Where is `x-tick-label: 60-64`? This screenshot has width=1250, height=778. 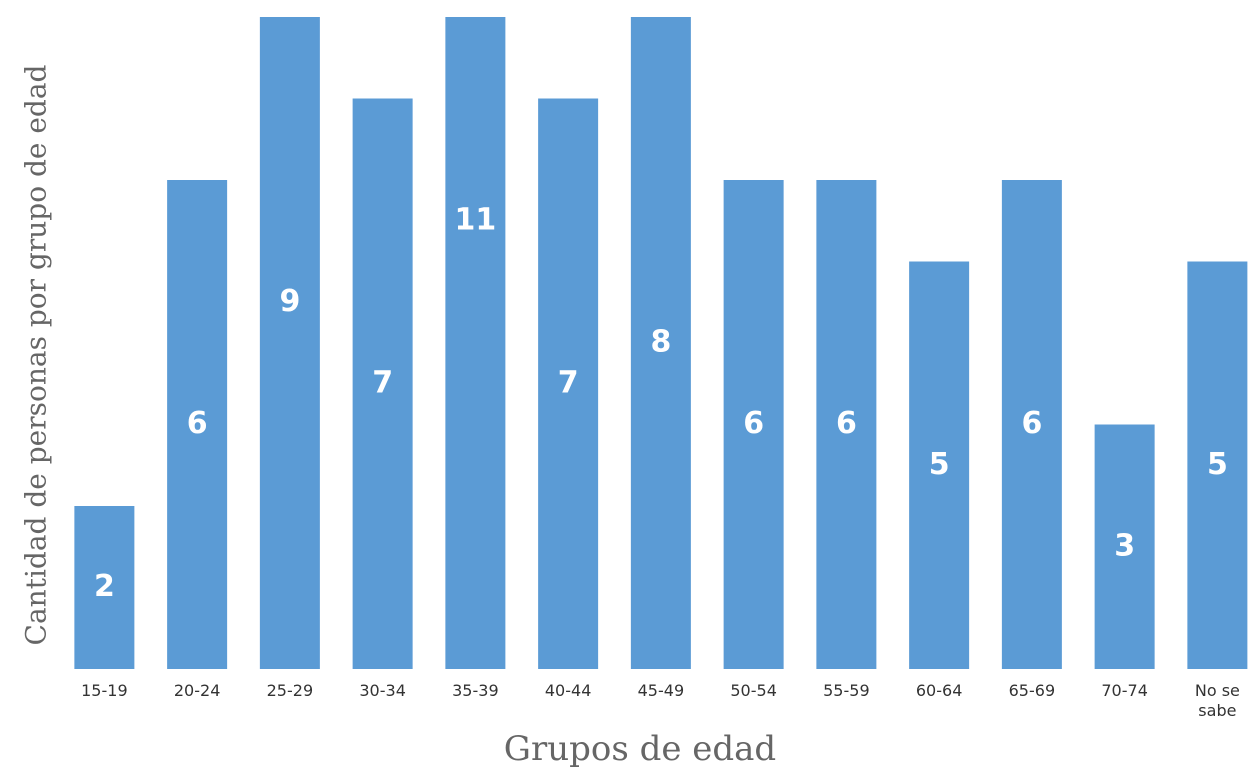 x-tick-label: 60-64 is located at coordinates (939, 690).